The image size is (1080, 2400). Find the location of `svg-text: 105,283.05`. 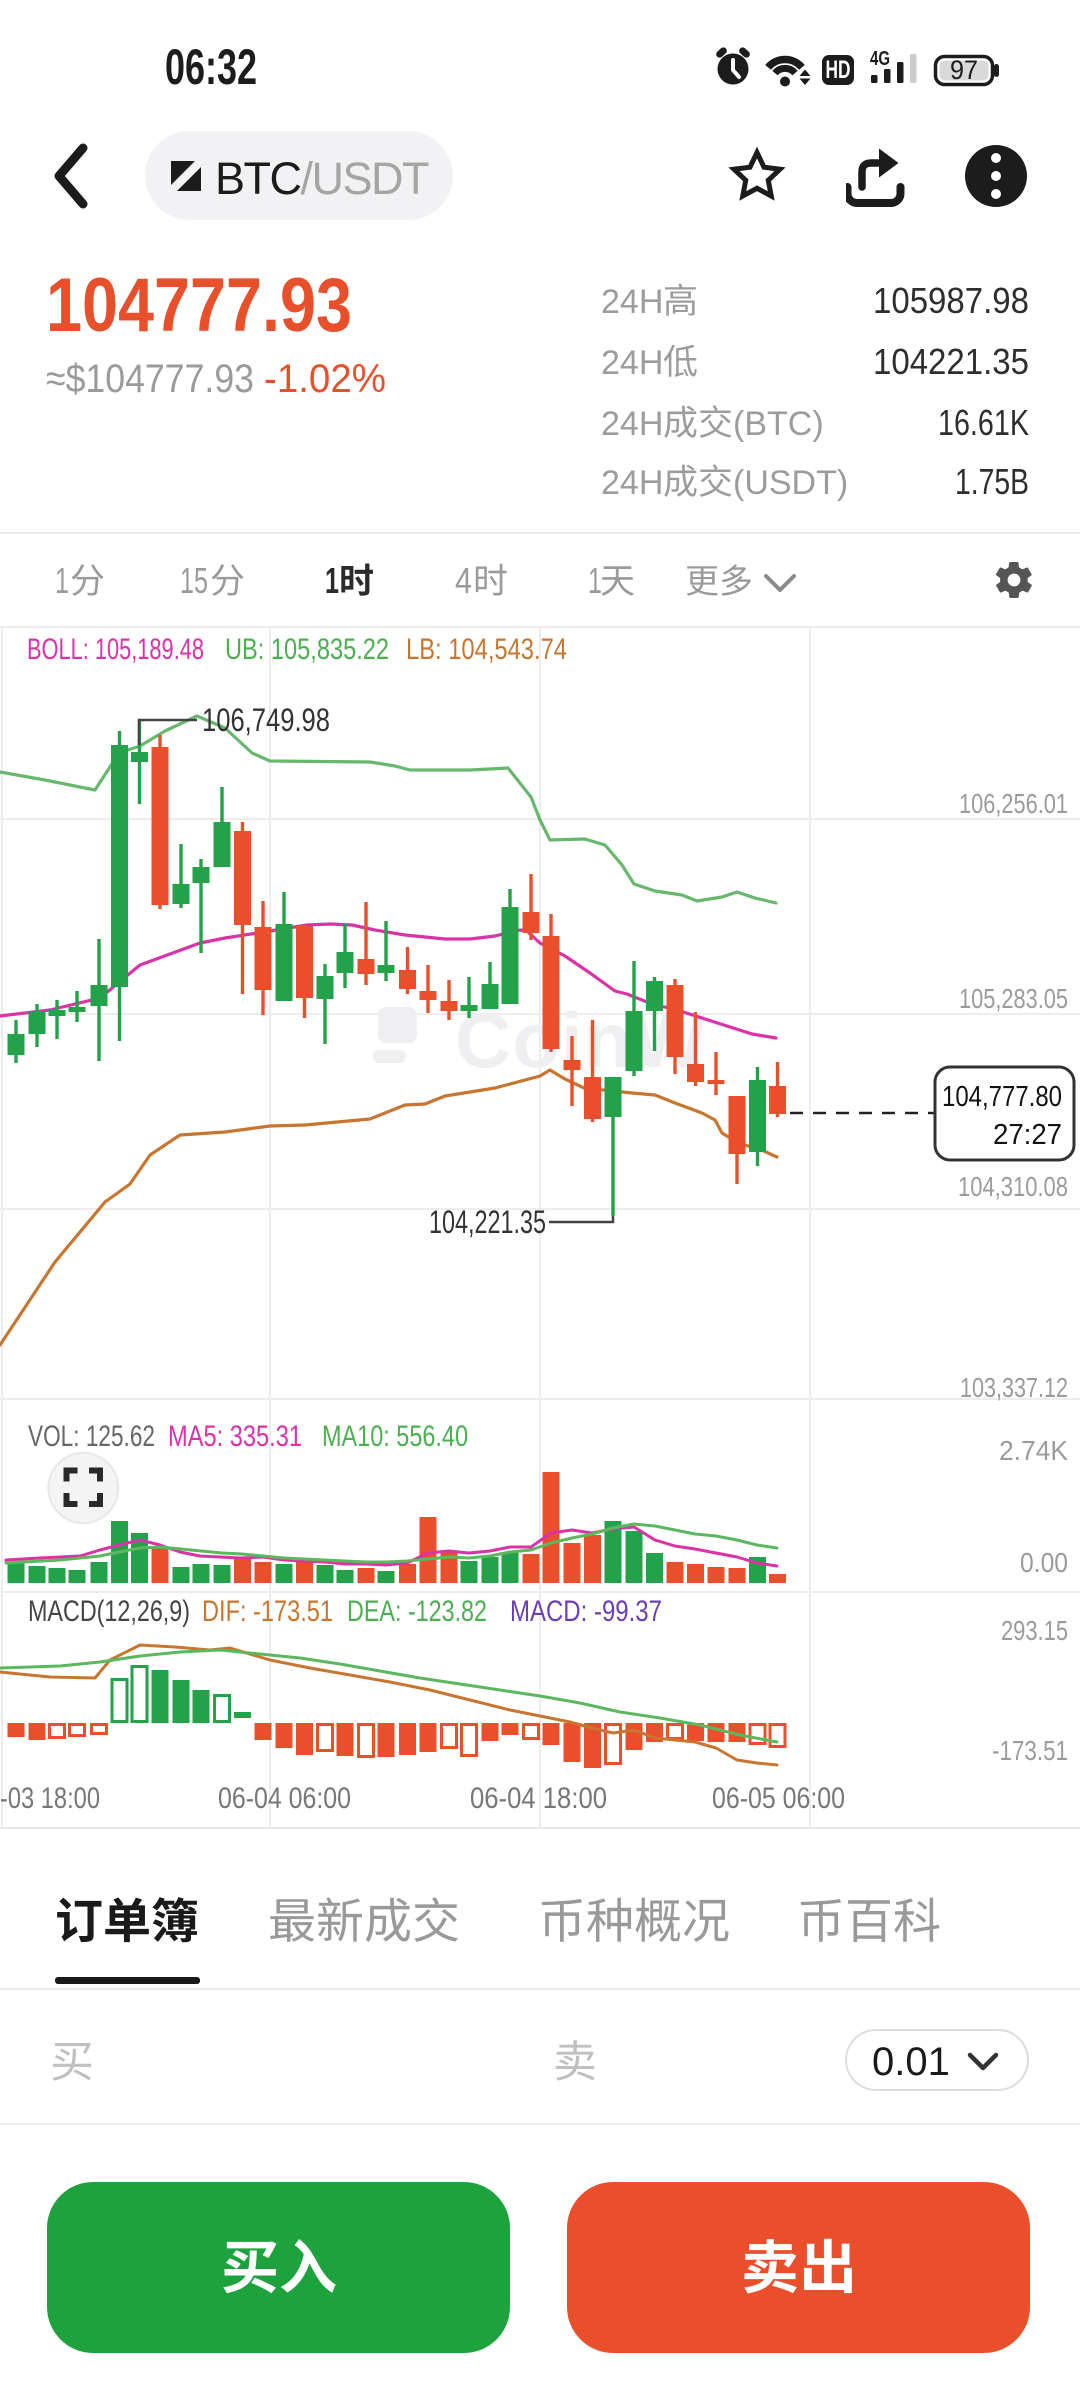

svg-text: 105,283.05 is located at coordinates (1013, 998).